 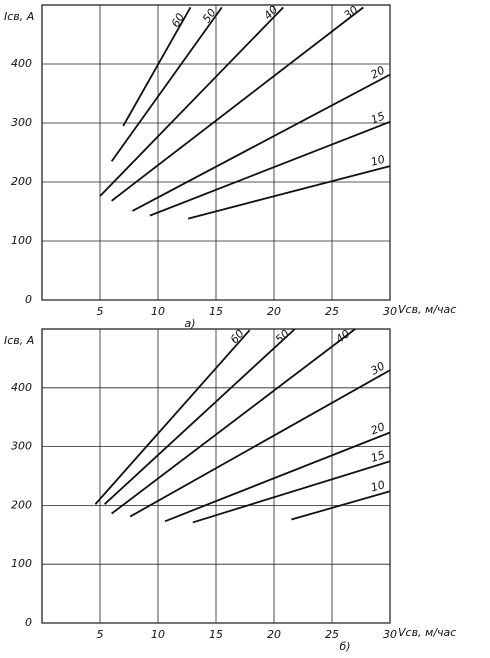 What do you see at coordinates (270, 12) in the screenshot?
I see `line-label: 40` at bounding box center [270, 12].